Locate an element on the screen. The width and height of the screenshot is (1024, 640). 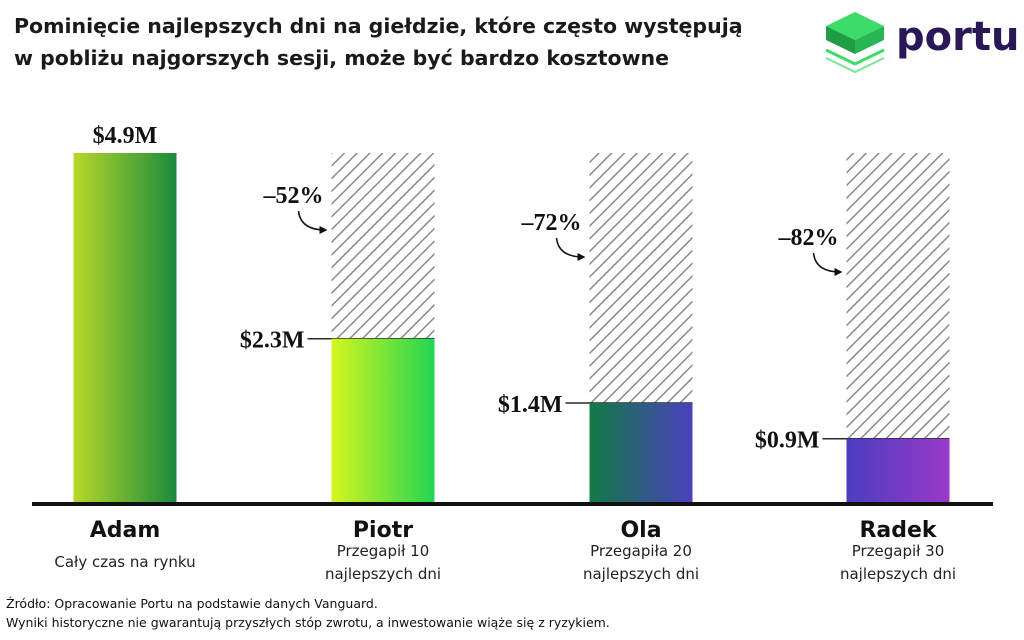
category-label-radek: Radek is located at coordinates (898, 530).